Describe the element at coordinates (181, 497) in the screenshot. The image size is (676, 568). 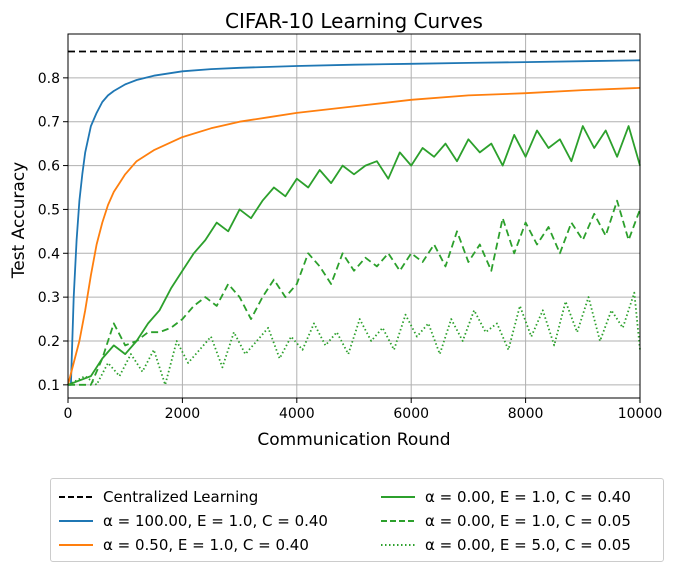
I see `legend-label: Centralized Learning` at that location.